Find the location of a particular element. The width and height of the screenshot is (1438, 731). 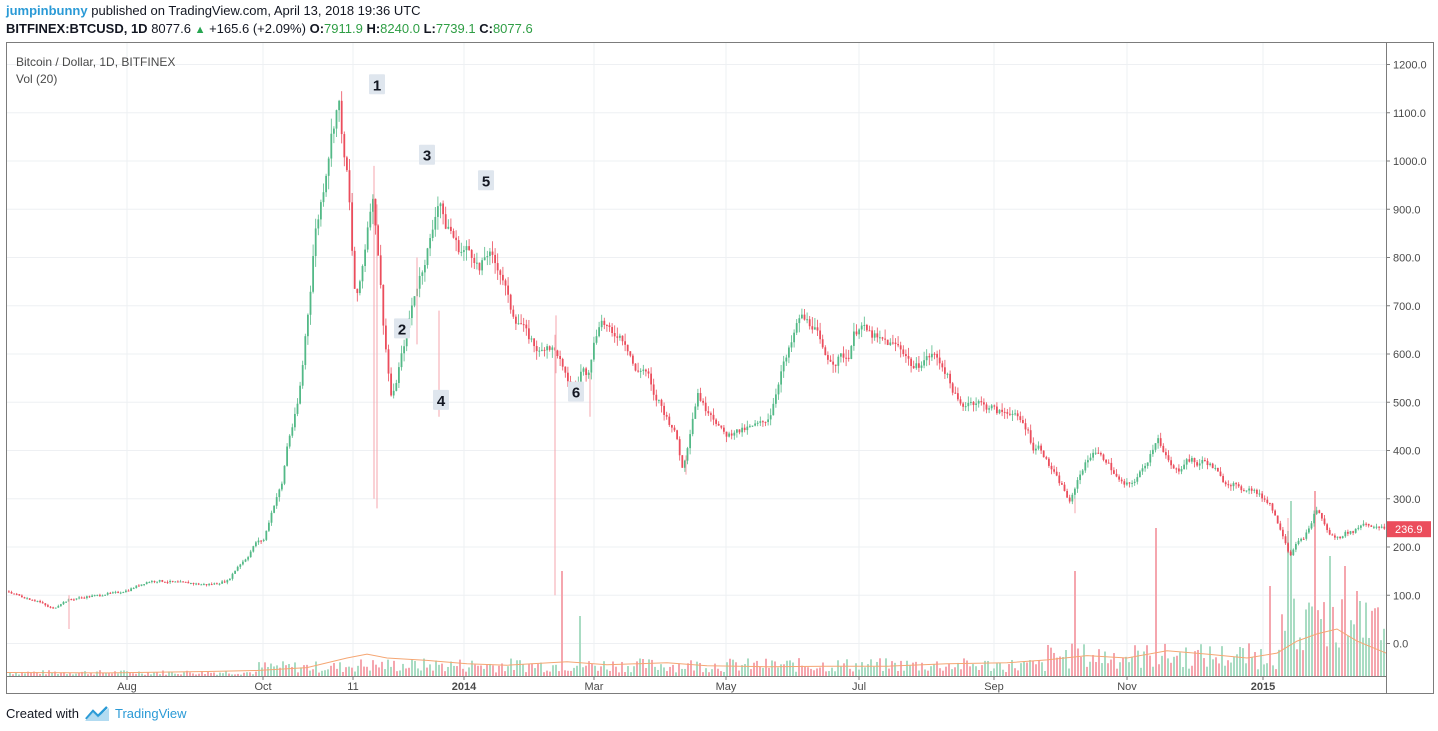

tradingview-link: TradingView is located at coordinates (150, 713).